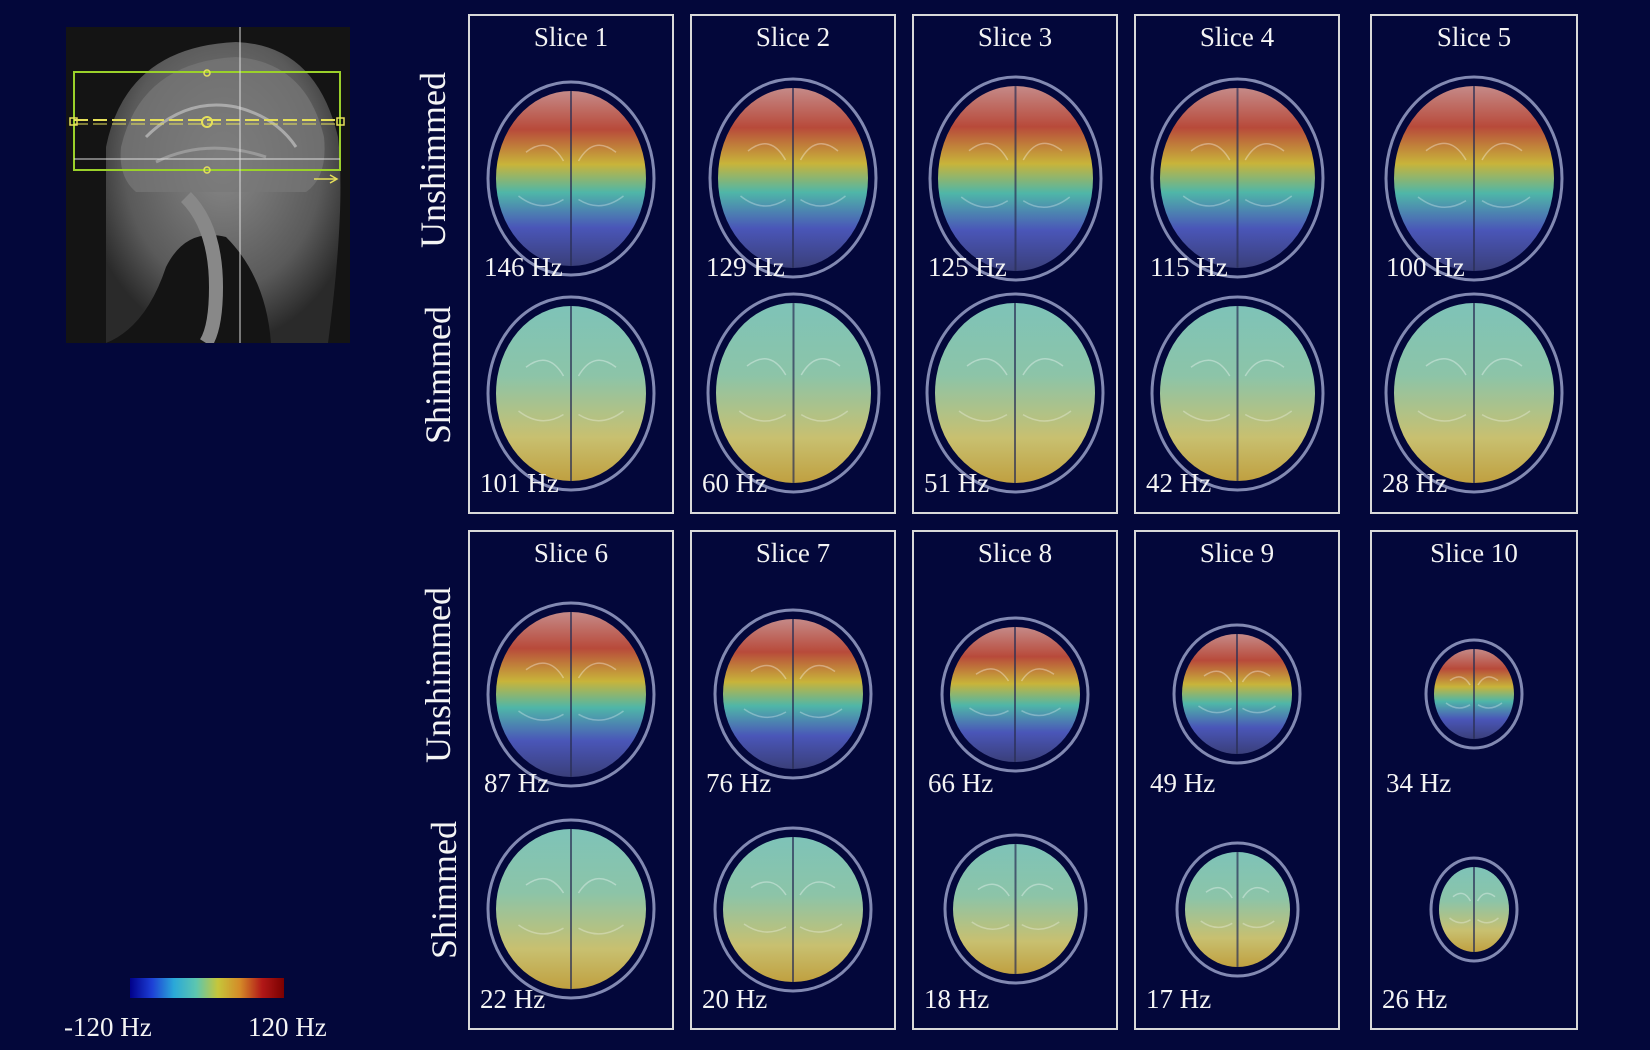  What do you see at coordinates (957, 999) in the screenshot?
I see `shimmed-hz-label: 18 Hz` at bounding box center [957, 999].